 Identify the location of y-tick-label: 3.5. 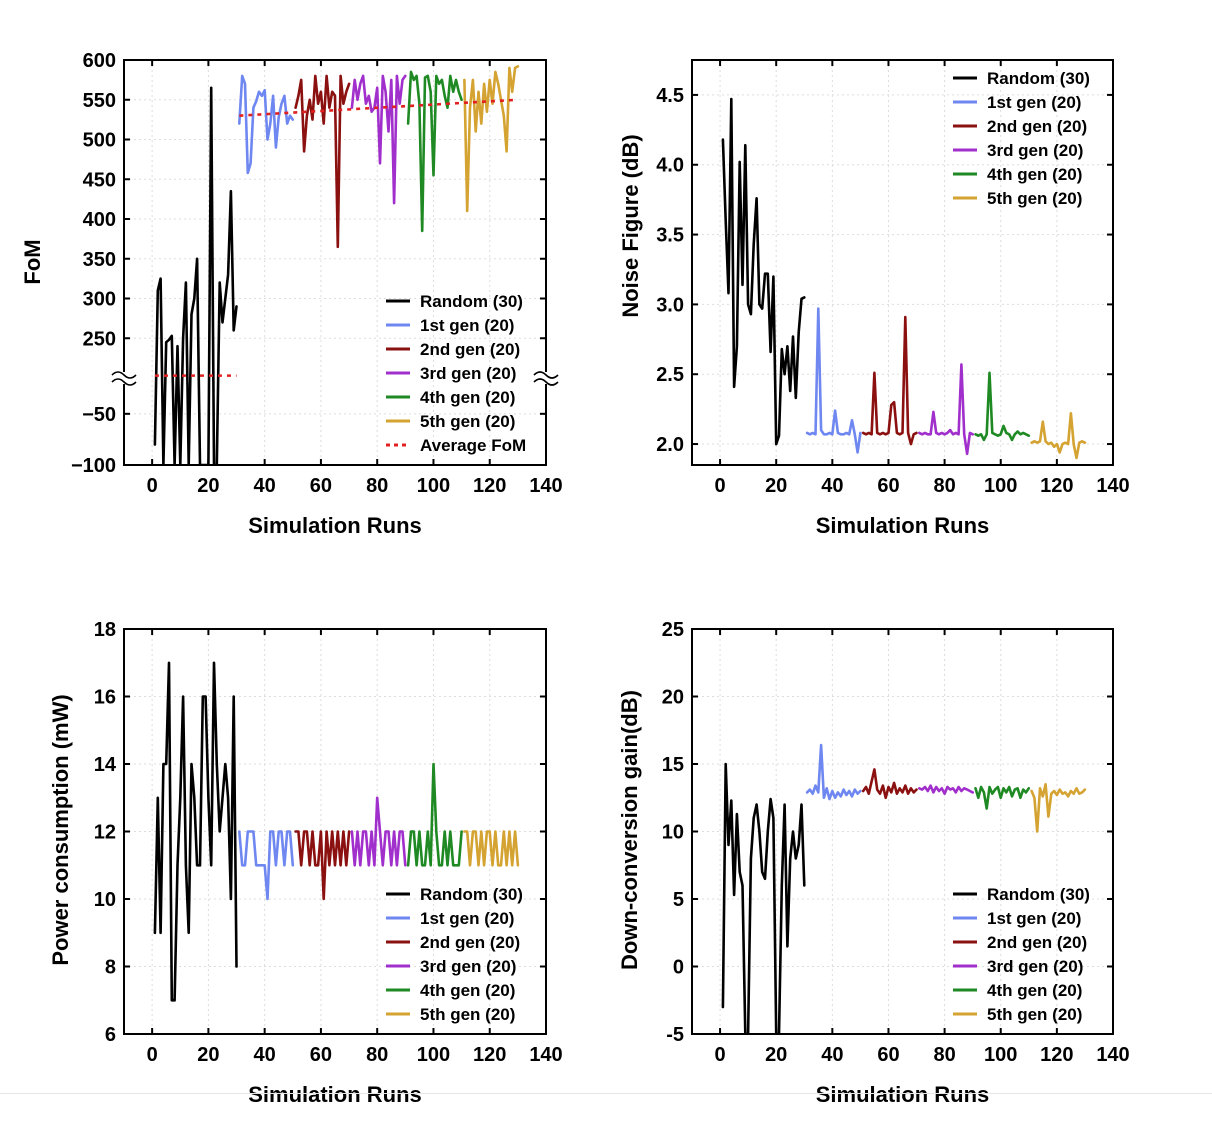
(670, 236).